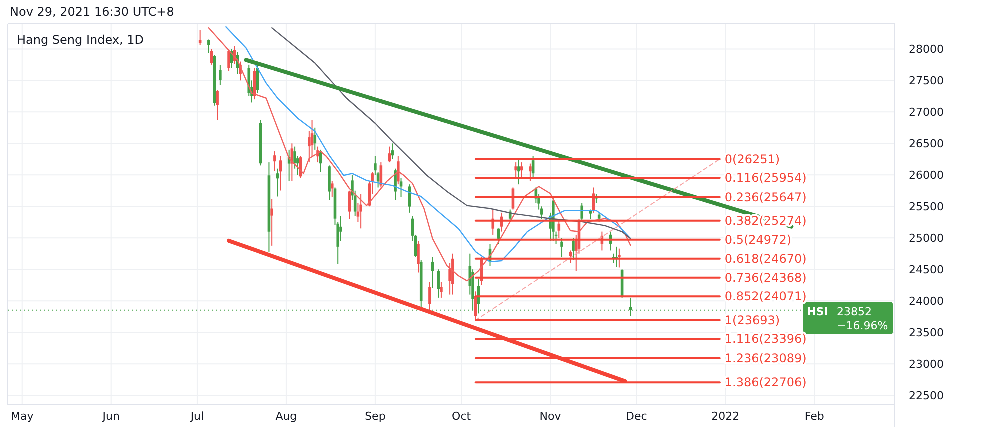 The height and width of the screenshot is (431, 1000). I want to click on series-label: 1.116(23396), so click(765, 339).